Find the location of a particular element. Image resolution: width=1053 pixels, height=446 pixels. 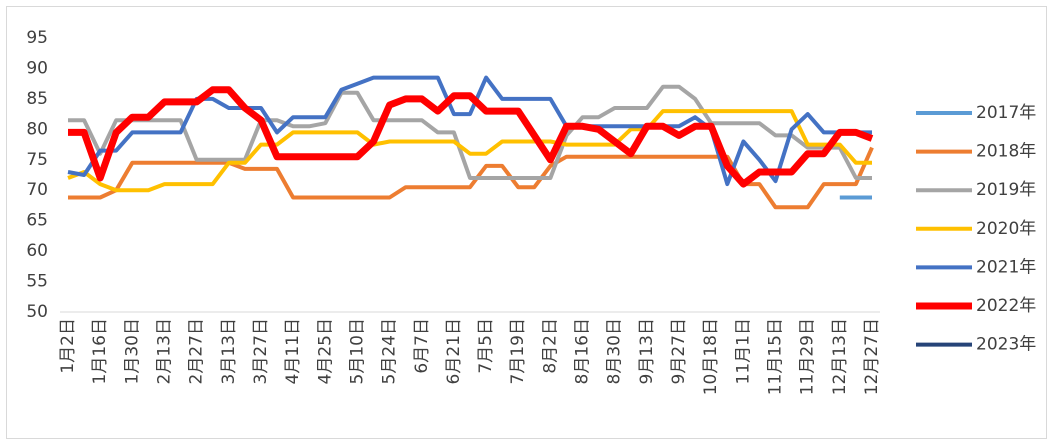

x-tick-label: 11月29日 is located at coordinates (808, 356).